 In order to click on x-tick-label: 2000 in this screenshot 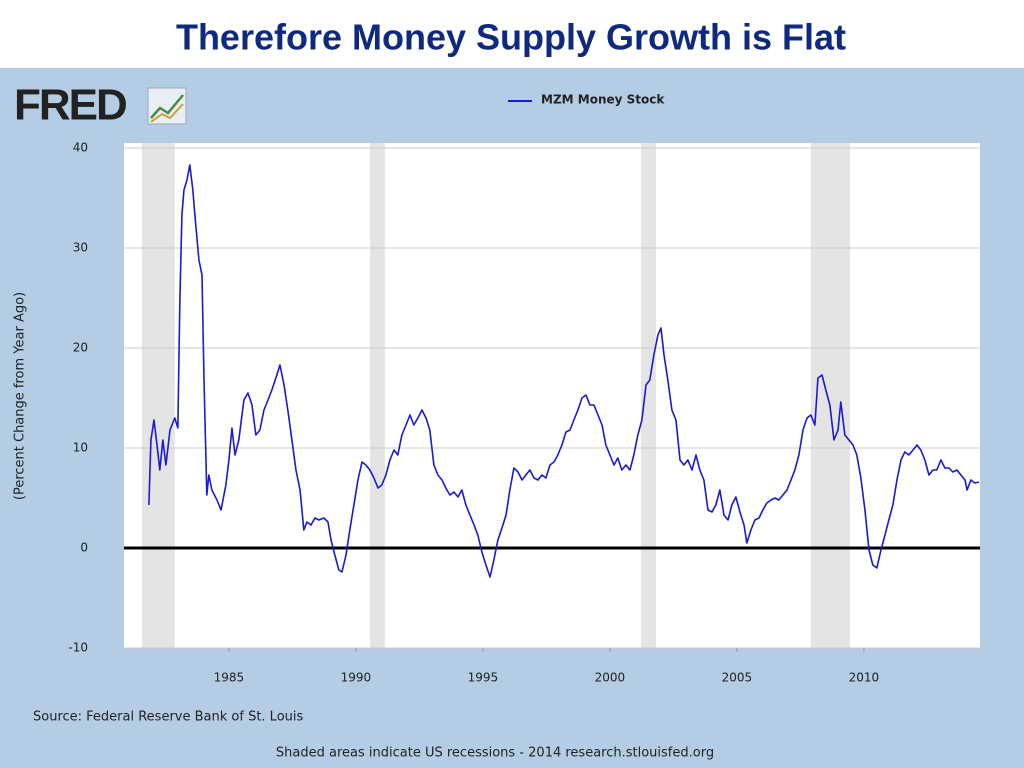, I will do `click(610, 678)`.